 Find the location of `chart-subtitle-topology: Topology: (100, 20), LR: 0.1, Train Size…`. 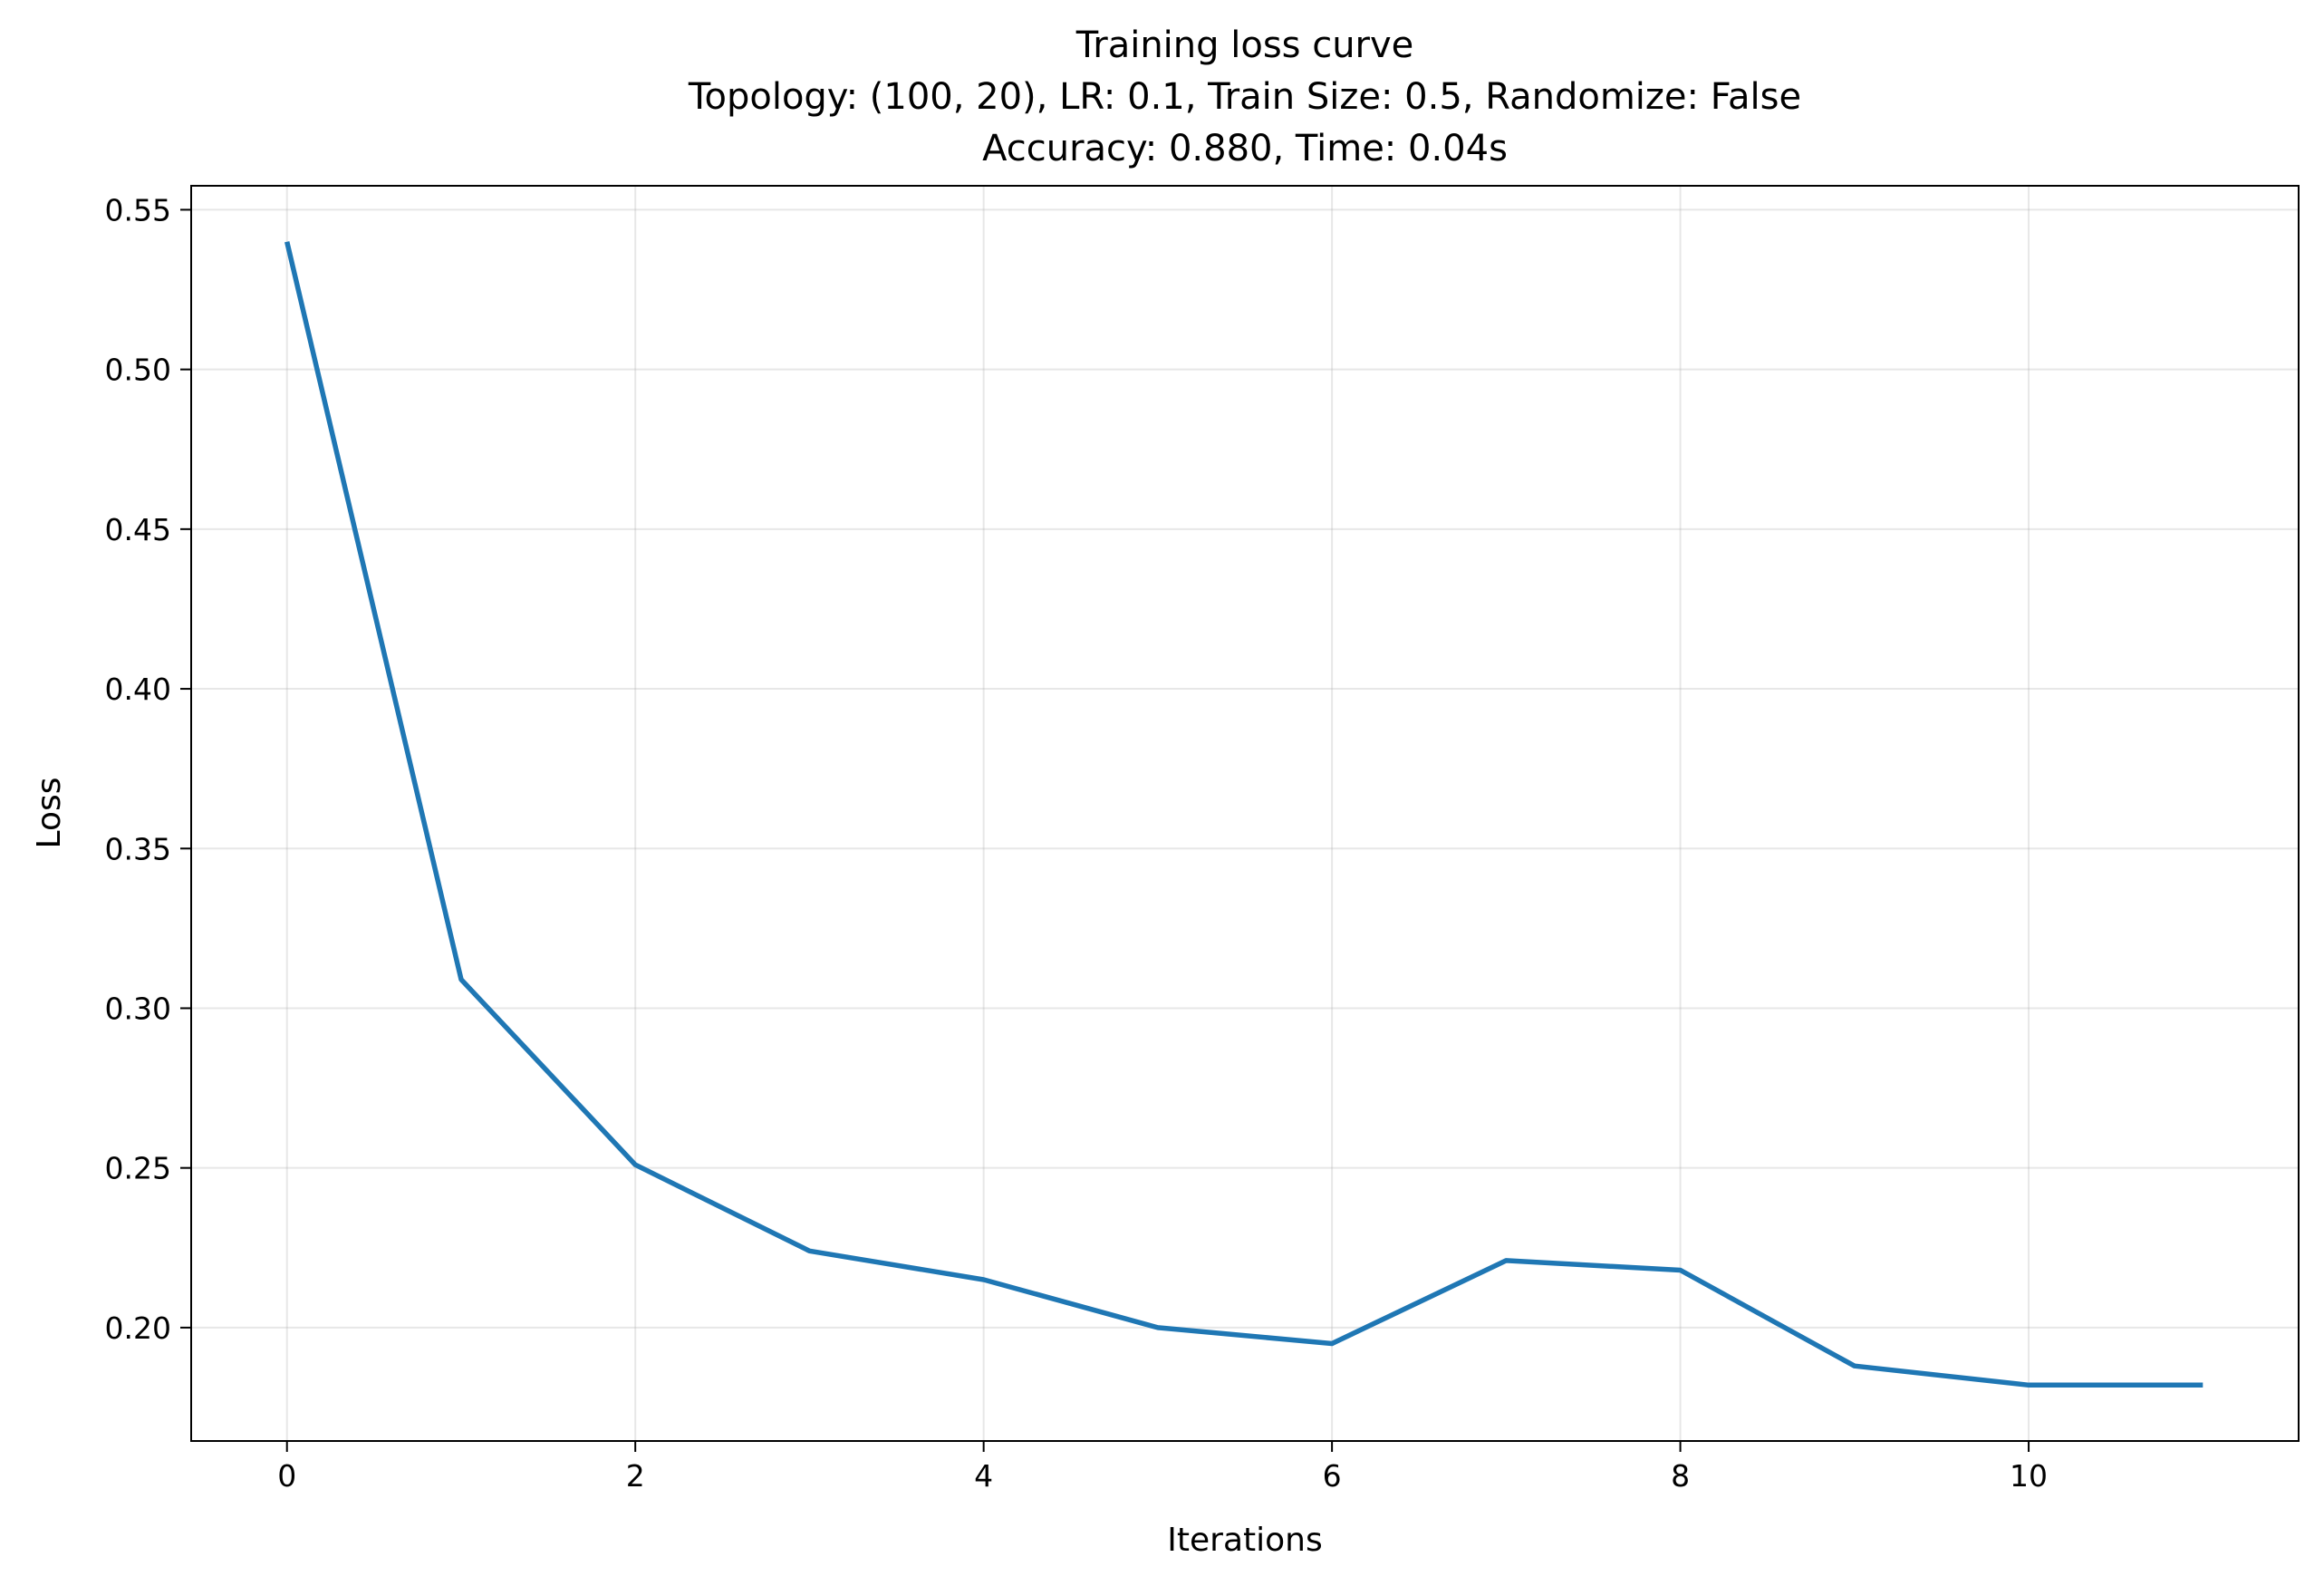

chart-subtitle-topology: Topology: (100, 20), LR: 0.1, Train Size… is located at coordinates (1244, 97).